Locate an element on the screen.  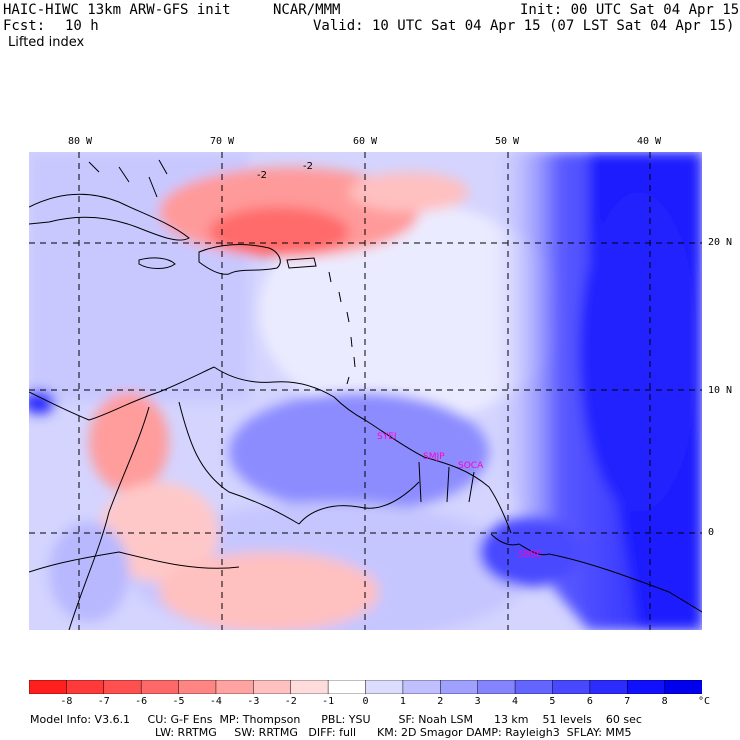
colorbar-tick-label: 5 is located at coordinates (552, 701).